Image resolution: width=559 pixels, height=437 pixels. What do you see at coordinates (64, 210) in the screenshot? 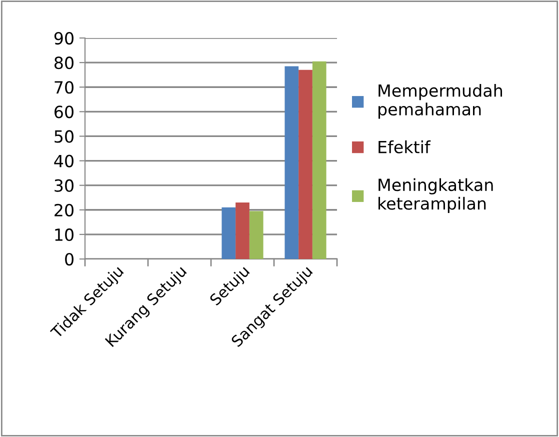
I see `y-tick-label: 20` at bounding box center [64, 210].